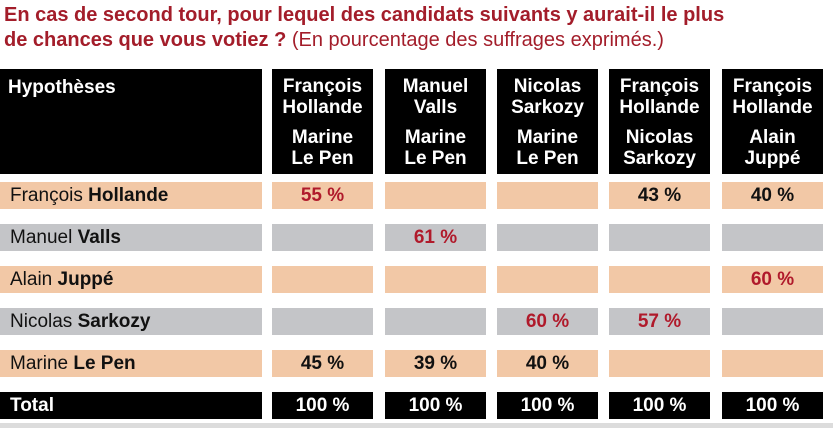 This screenshot has height=428, width=833. Describe the element at coordinates (322, 137) in the screenshot. I see `header-col-1-b1: Marine` at that location.